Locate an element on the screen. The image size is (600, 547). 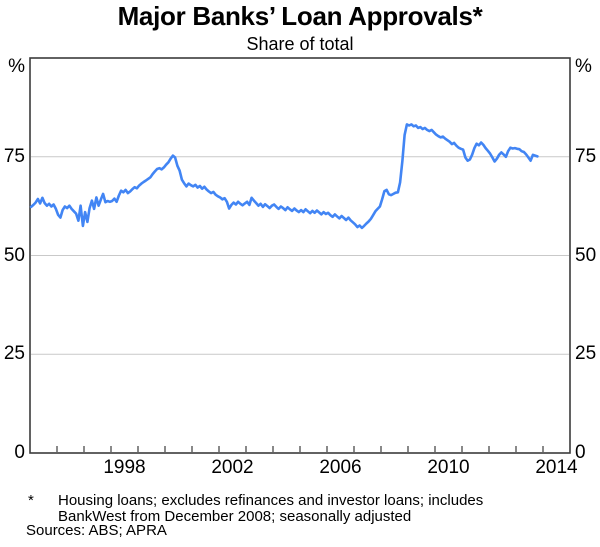
y-axis-unit-right: % is located at coordinates (583, 66).